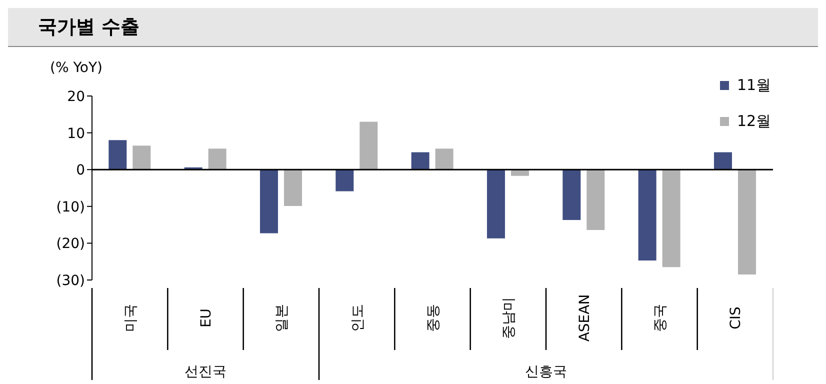 Image resolution: width=826 pixels, height=384 pixels. What do you see at coordinates (76, 96) in the screenshot?
I see `y-tick-label: 20` at bounding box center [76, 96].